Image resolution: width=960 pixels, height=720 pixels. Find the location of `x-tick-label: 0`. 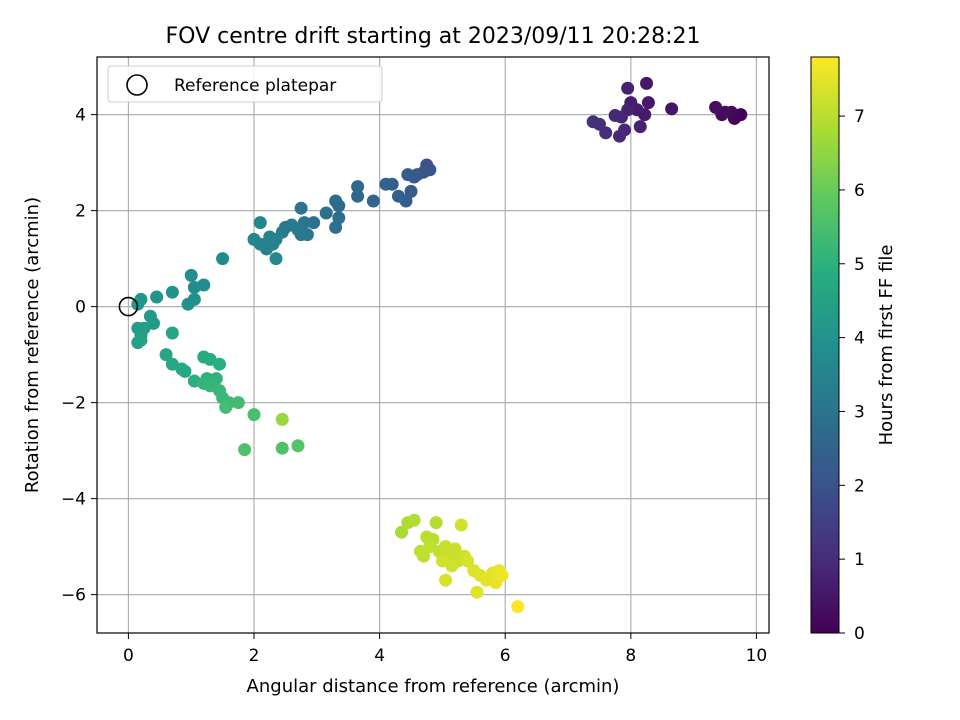

x-tick-label: 0 is located at coordinates (128, 656).